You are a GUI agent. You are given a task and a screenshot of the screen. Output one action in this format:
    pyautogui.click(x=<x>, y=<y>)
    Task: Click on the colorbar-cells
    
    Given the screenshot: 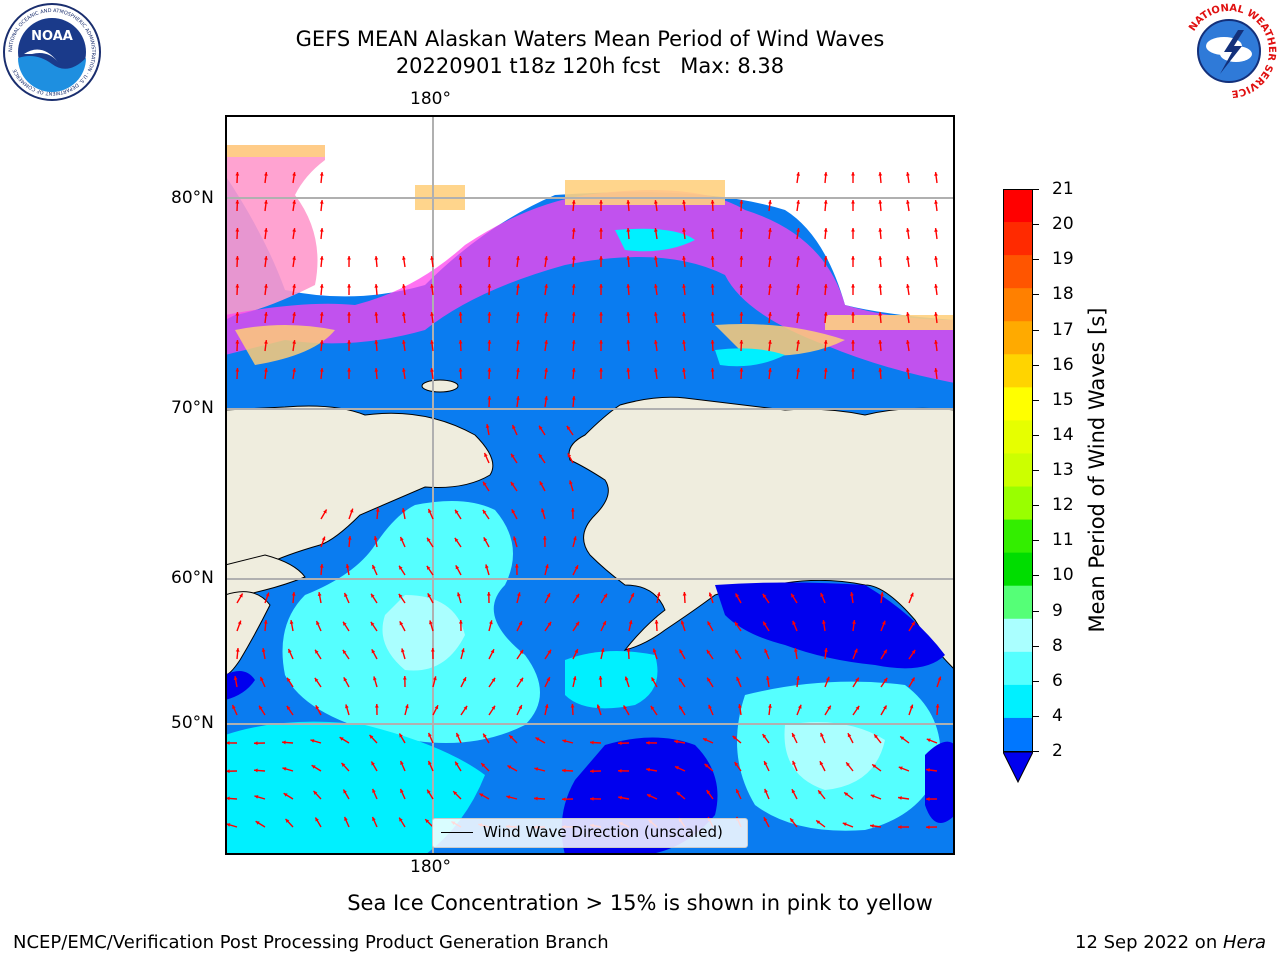 What is the action you would take?
    pyautogui.click(x=1018, y=470)
    